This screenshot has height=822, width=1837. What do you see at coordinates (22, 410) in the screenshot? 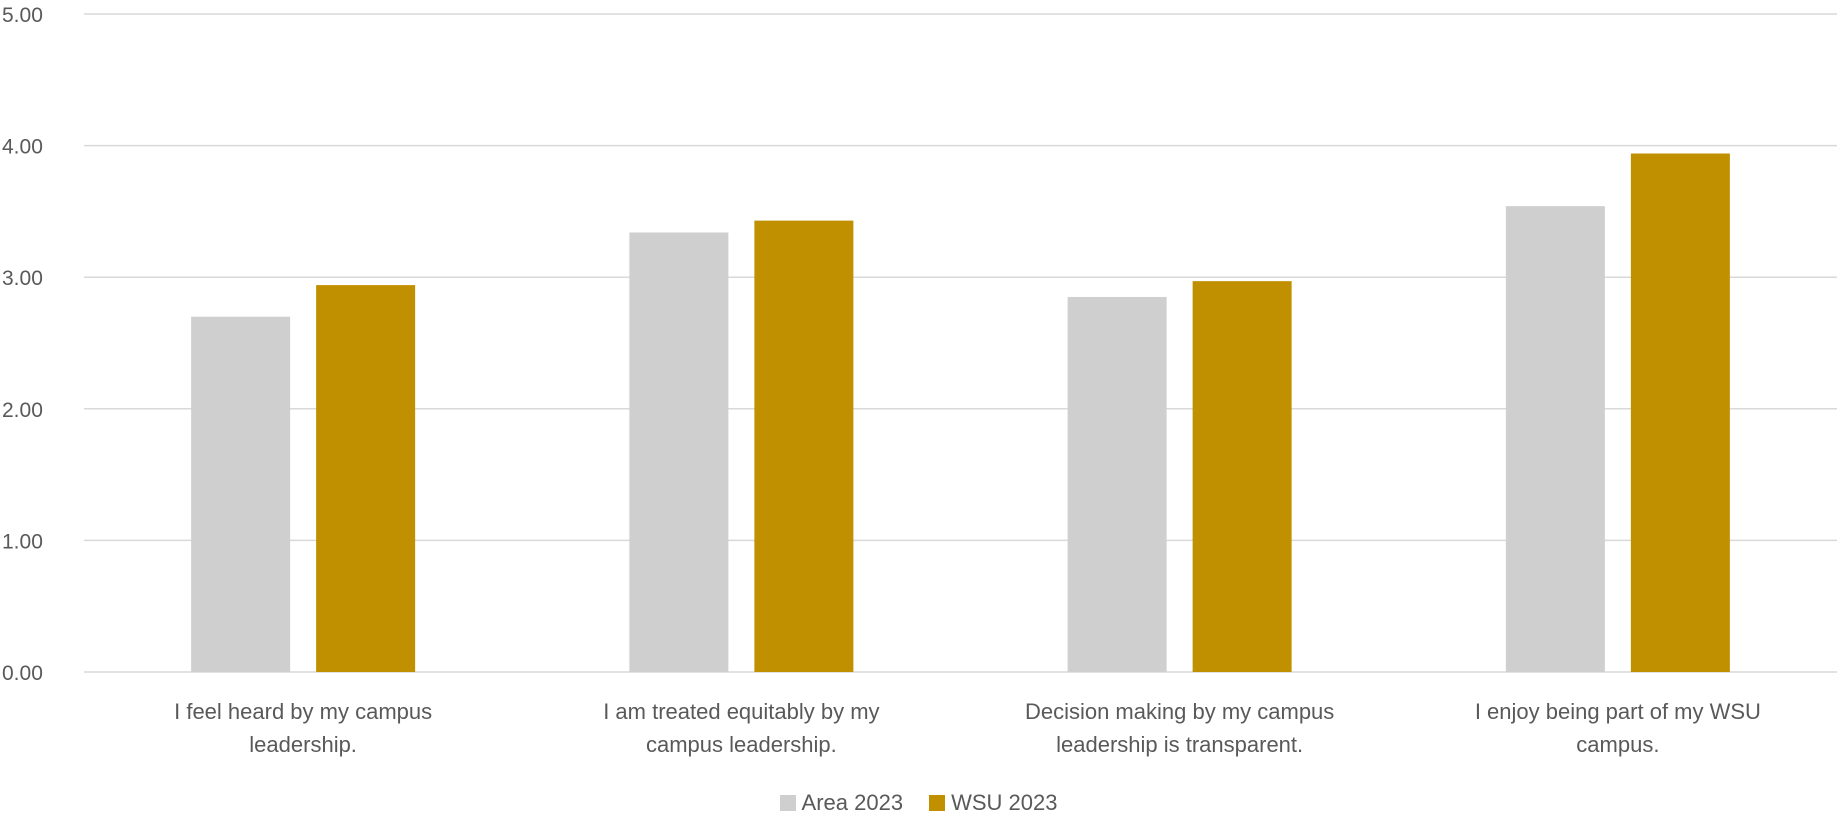
I see `y-tick-label: 2.00` at bounding box center [22, 410].